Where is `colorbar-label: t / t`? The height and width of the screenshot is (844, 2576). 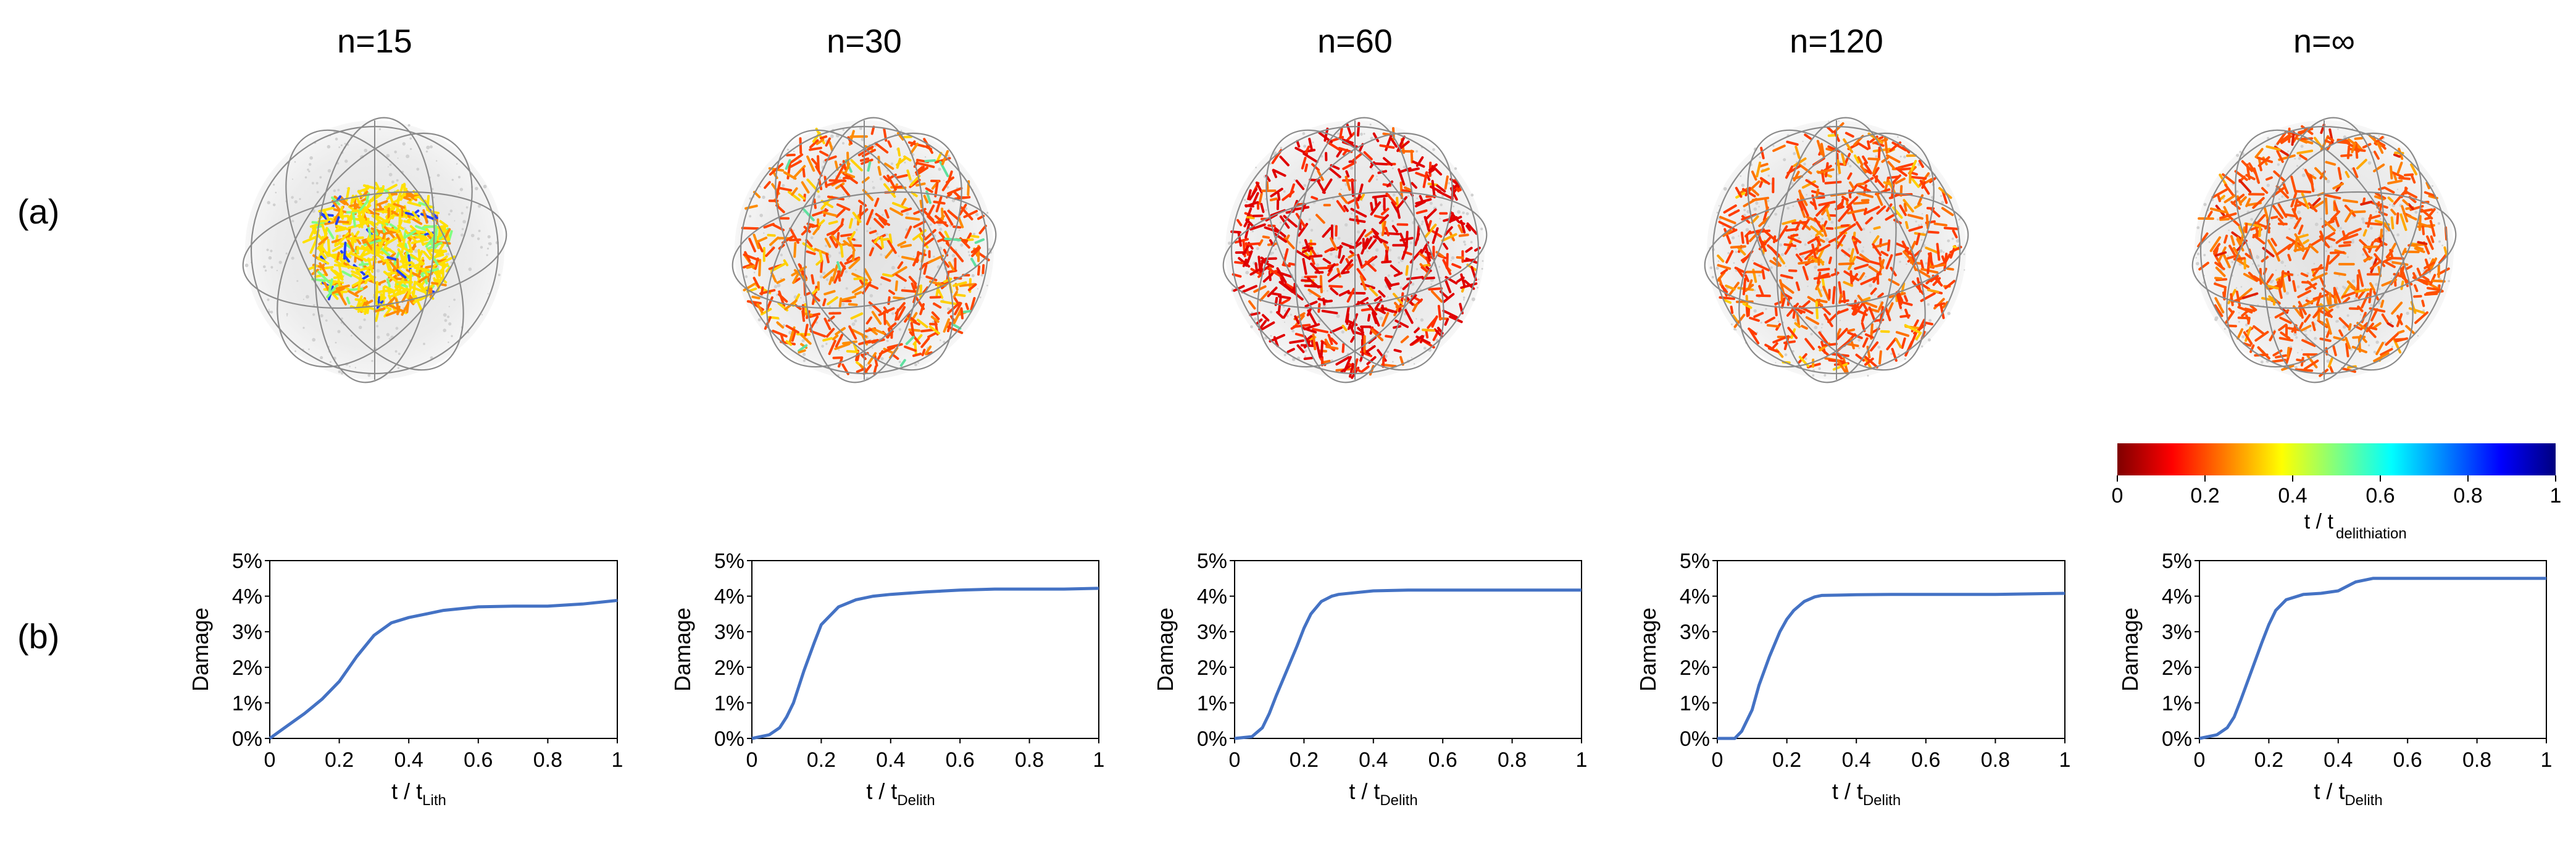
colorbar-label: t / t is located at coordinates (2319, 521).